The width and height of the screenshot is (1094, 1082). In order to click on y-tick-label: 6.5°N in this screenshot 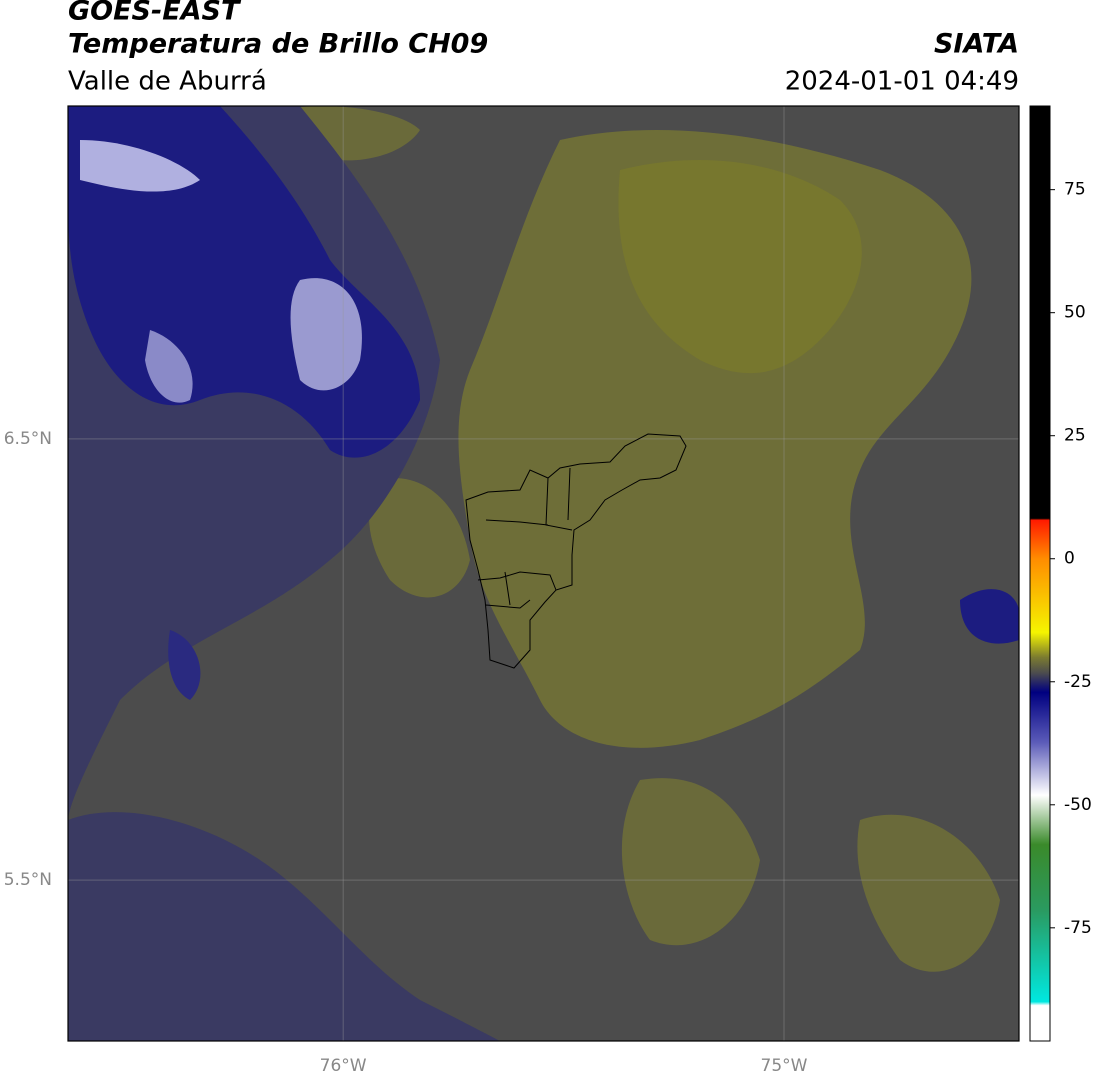, I will do `click(28, 439)`.